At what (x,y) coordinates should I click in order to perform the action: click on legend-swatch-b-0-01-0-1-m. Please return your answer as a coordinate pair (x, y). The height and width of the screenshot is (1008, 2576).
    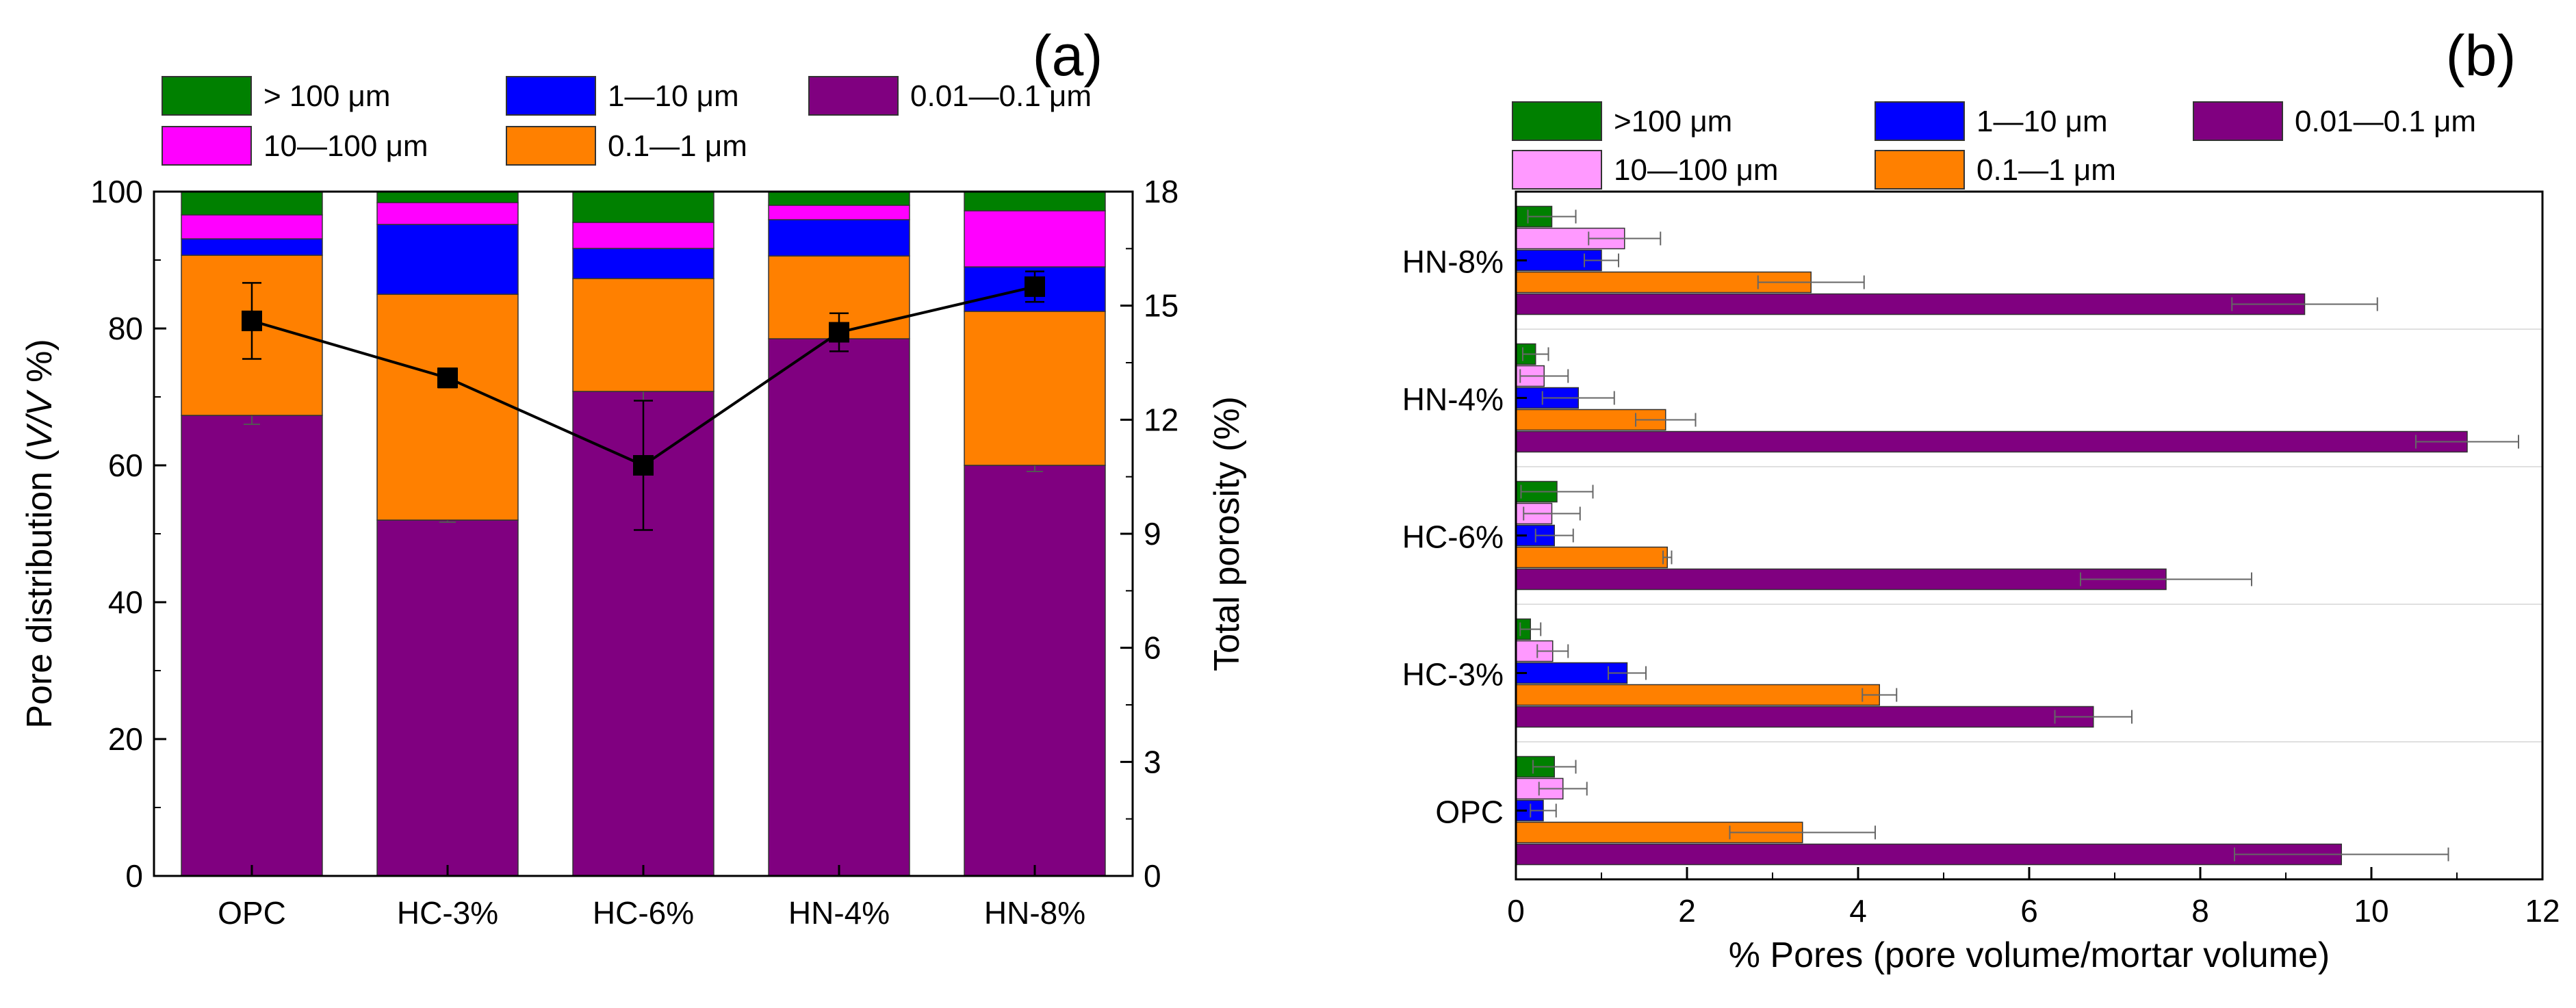
    Looking at the image, I should click on (2238, 121).